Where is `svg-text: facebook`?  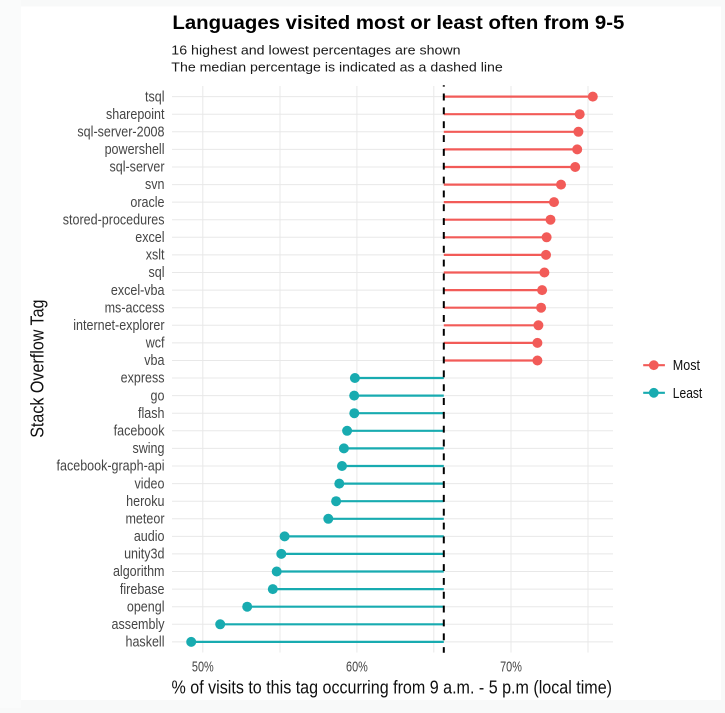 svg-text: facebook is located at coordinates (139, 431).